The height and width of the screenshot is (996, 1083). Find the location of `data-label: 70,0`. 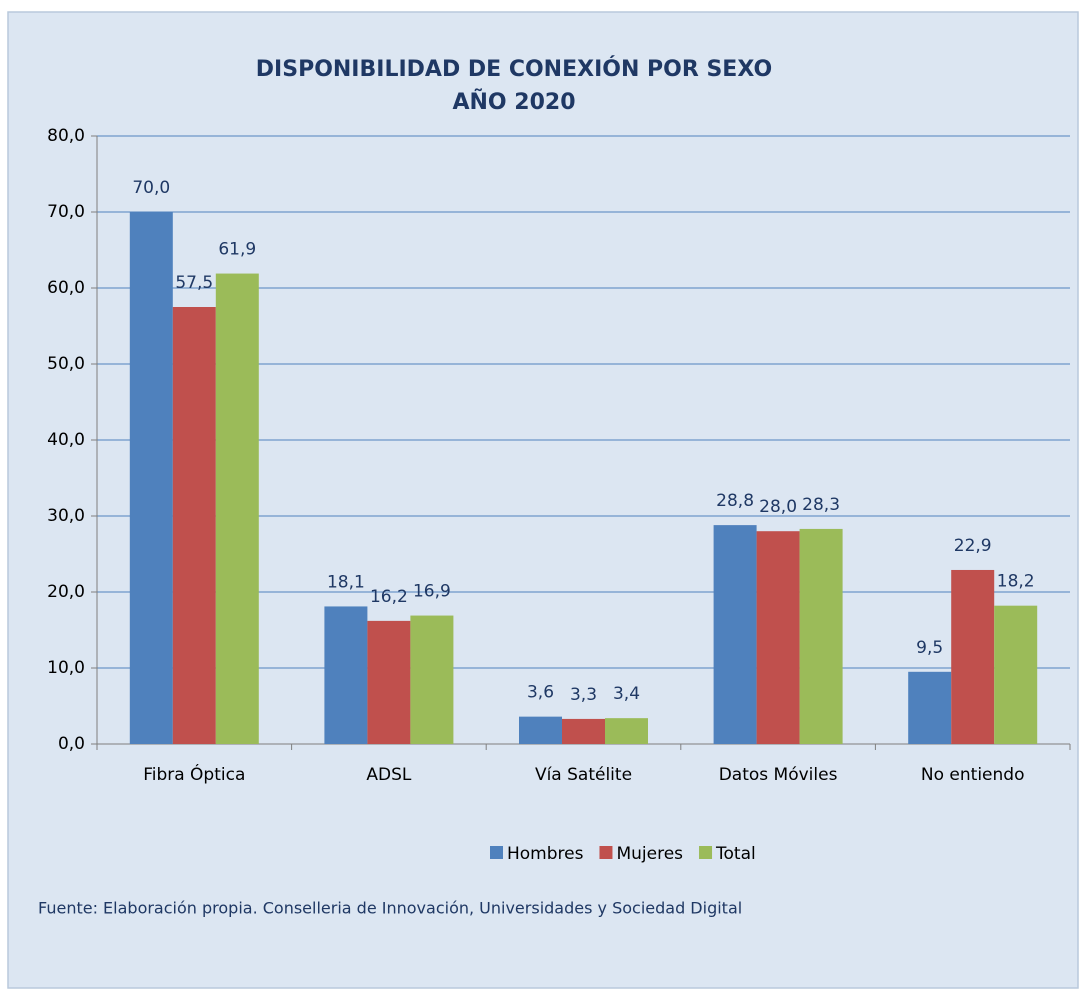

data-label: 70,0 is located at coordinates (151, 188).